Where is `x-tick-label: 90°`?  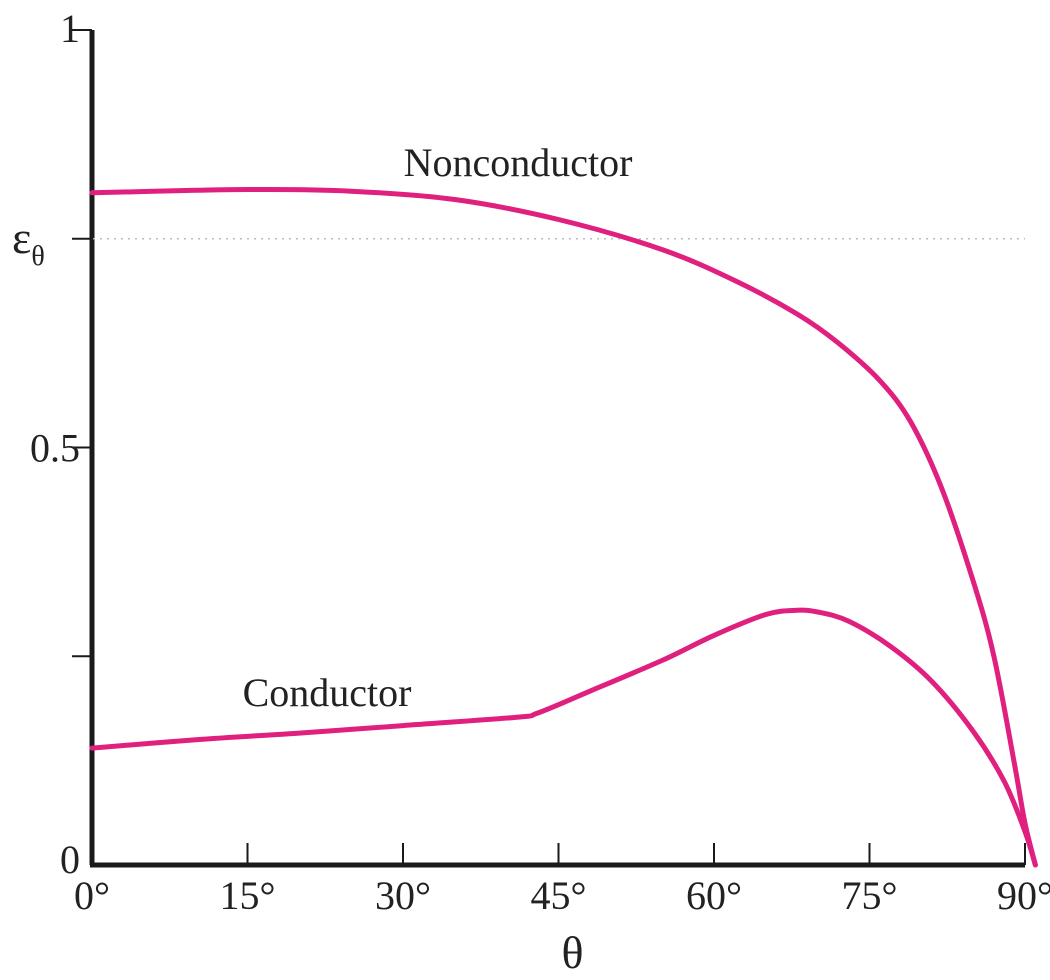 x-tick-label: 90° is located at coordinates (1023, 895).